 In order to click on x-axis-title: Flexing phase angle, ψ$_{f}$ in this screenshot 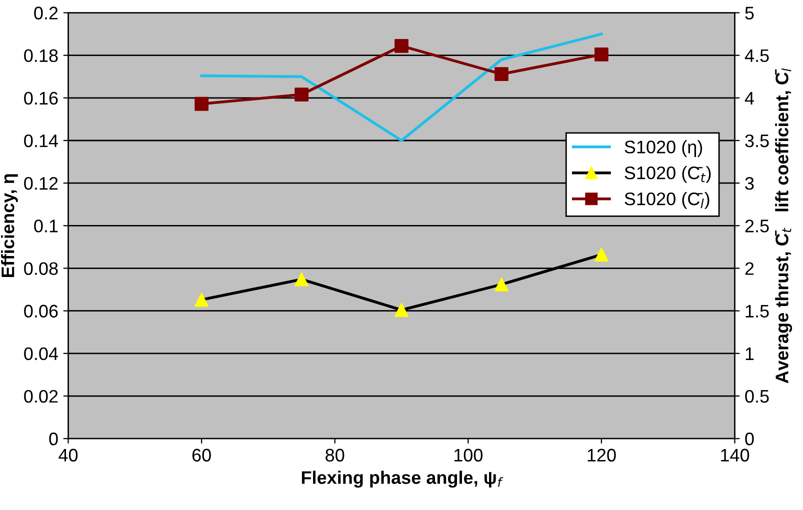, I will do `click(403, 479)`.